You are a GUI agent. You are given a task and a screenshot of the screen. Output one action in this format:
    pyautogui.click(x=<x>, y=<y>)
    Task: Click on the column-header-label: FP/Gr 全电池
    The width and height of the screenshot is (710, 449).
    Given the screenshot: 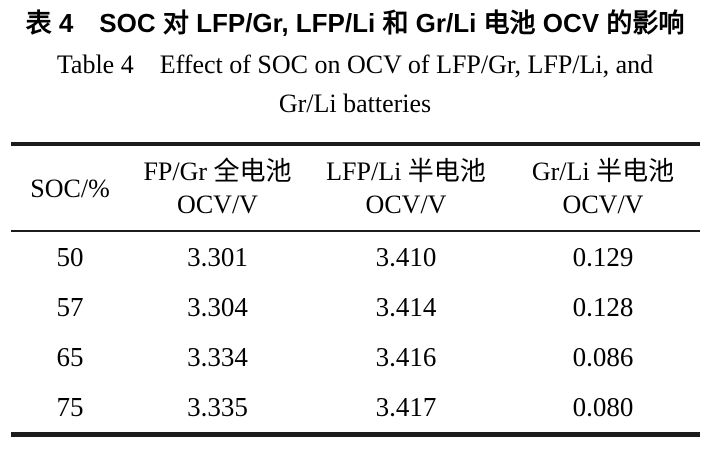 What is the action you would take?
    pyautogui.click(x=217, y=171)
    